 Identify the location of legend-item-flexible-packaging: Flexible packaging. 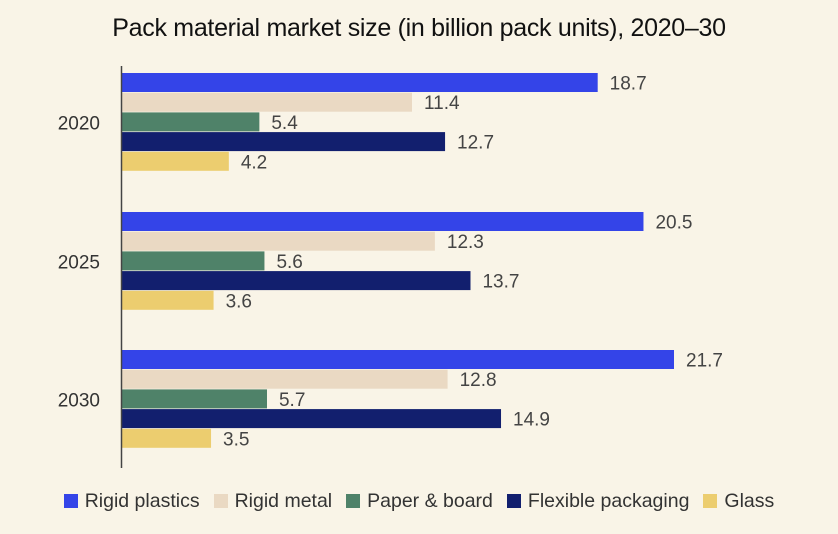
(598, 501).